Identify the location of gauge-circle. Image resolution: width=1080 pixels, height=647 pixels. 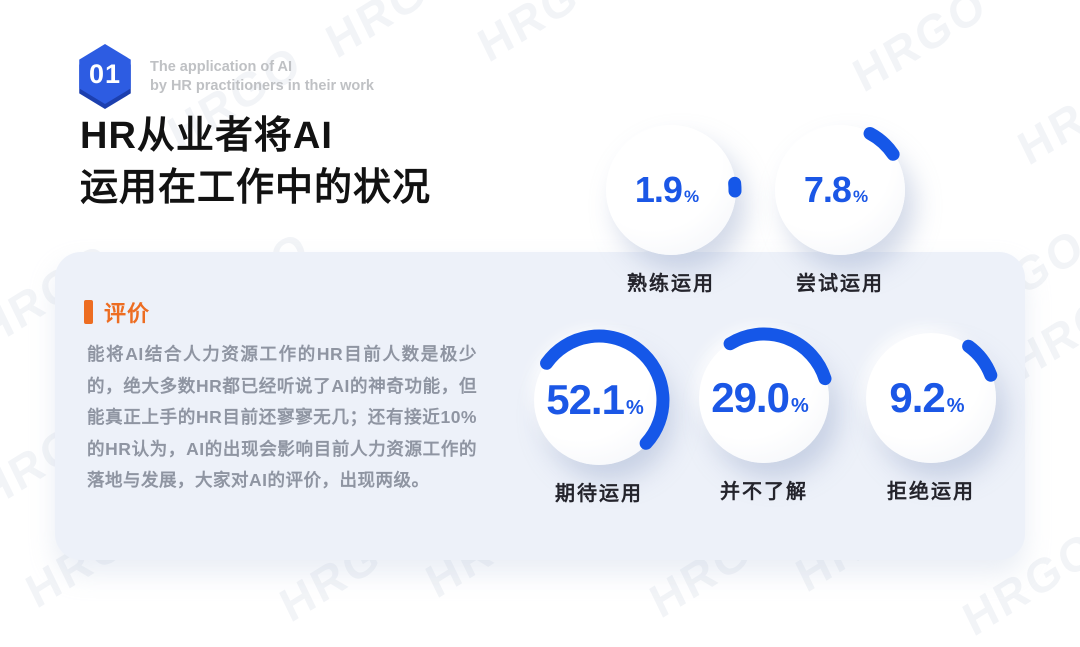
(671, 190).